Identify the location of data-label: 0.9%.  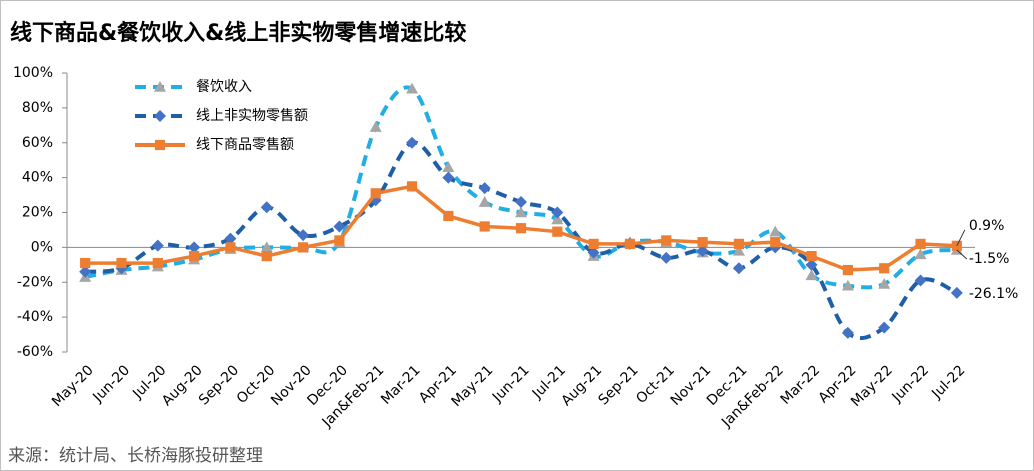
(987, 226).